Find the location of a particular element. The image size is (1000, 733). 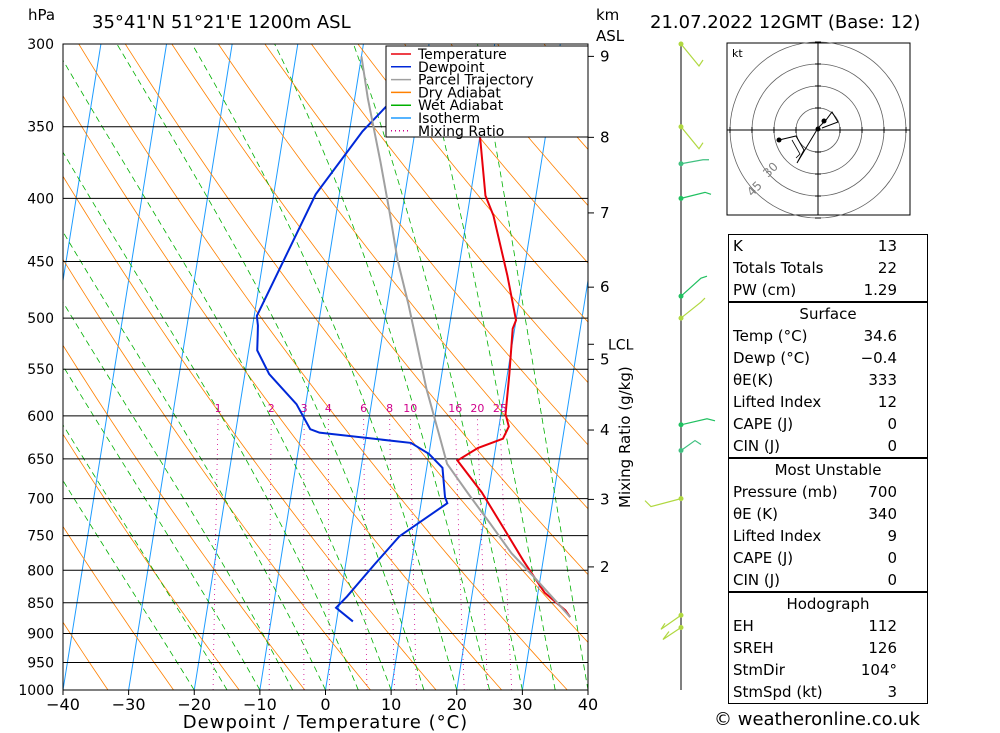

height-tick-label: 3 is located at coordinates (605, 499).